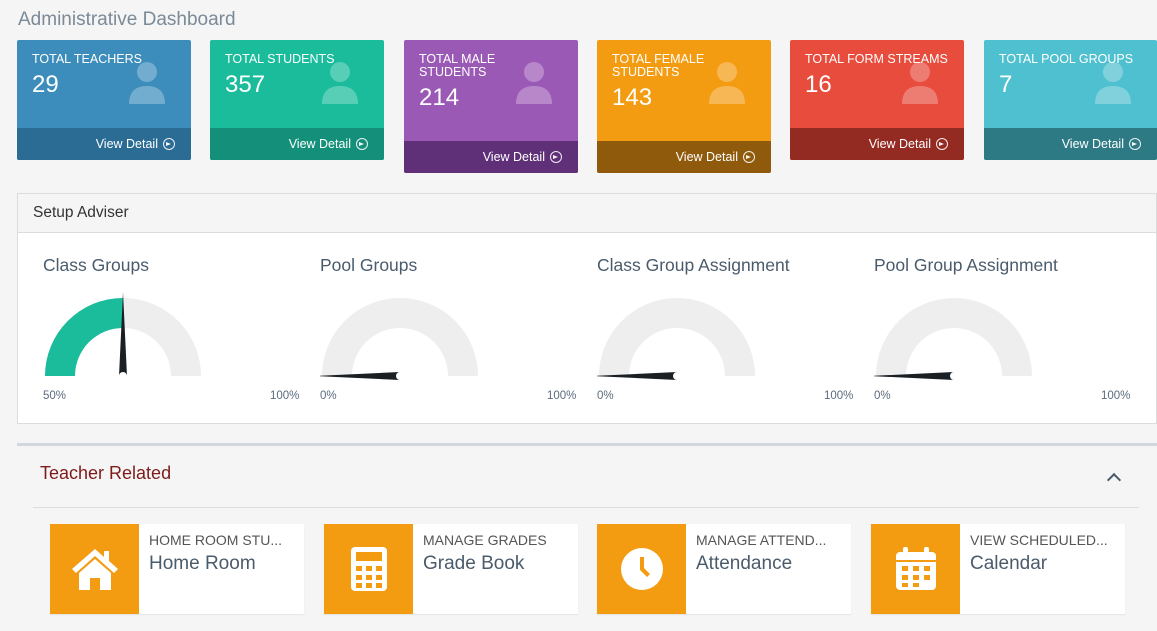  What do you see at coordinates (297, 100) in the screenshot?
I see `stat-card-total-students: TOTAL STUDENTS 357 View Detail` at bounding box center [297, 100].